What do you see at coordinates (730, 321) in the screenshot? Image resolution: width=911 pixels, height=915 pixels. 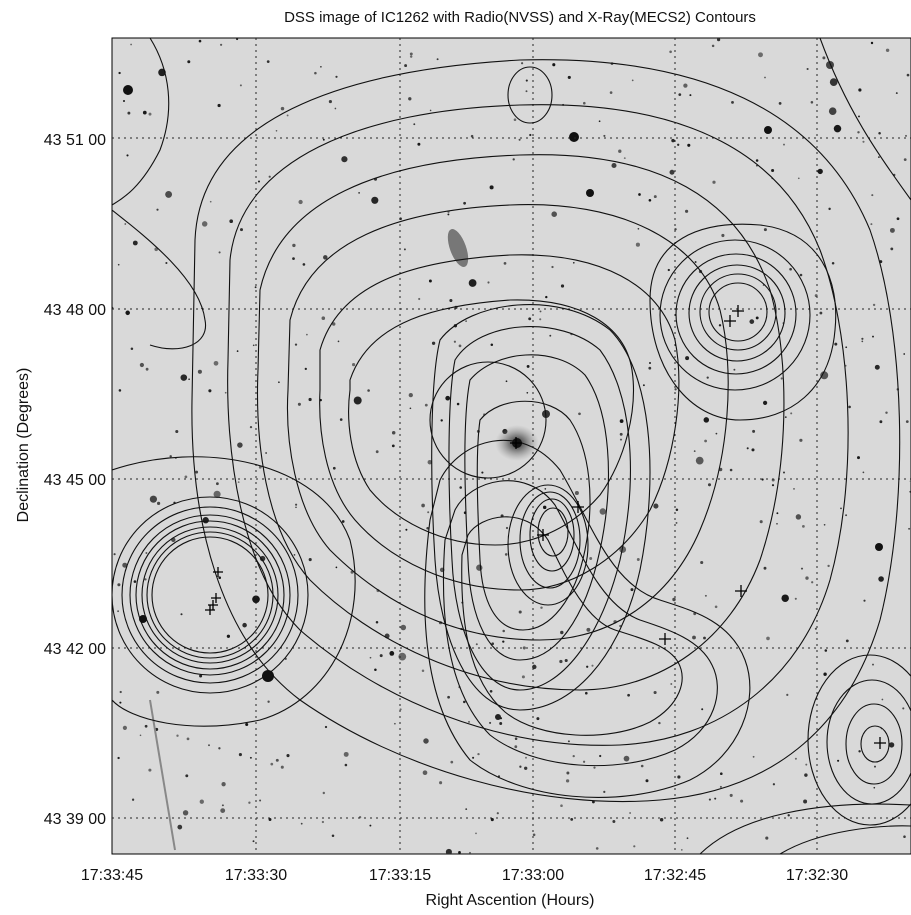 I see `cross-marker` at bounding box center [730, 321].